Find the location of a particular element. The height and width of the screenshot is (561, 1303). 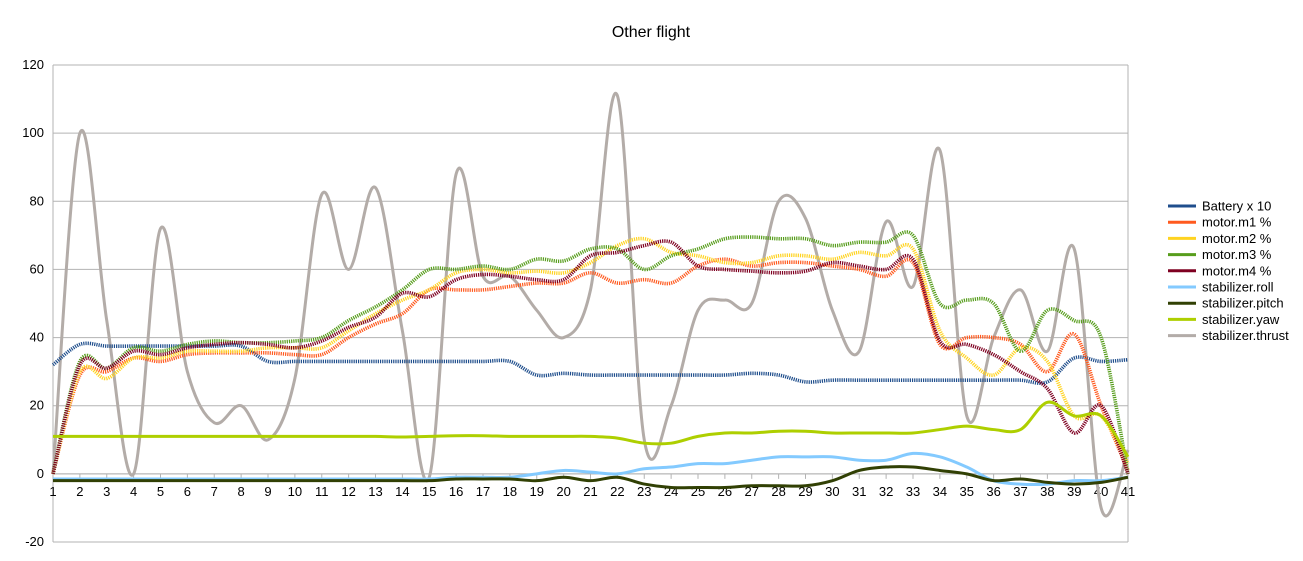

legend-label-motor-m1: motor.m1 % is located at coordinates (1237, 222).